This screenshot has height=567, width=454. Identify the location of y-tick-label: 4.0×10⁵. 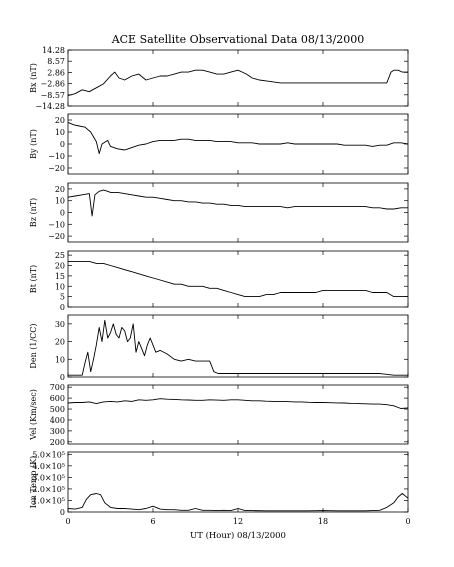
(48, 466).